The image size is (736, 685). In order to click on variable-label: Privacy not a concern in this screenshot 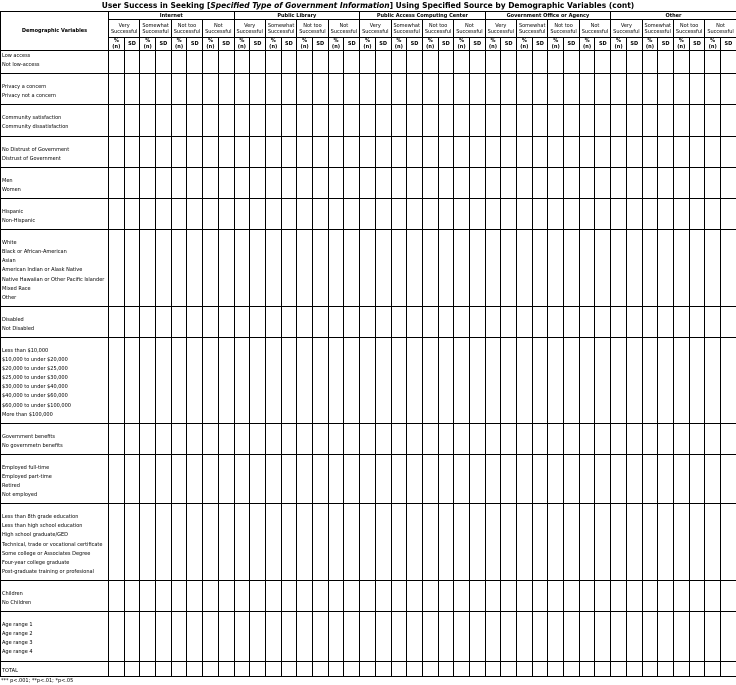, I will do `click(55, 96)`.